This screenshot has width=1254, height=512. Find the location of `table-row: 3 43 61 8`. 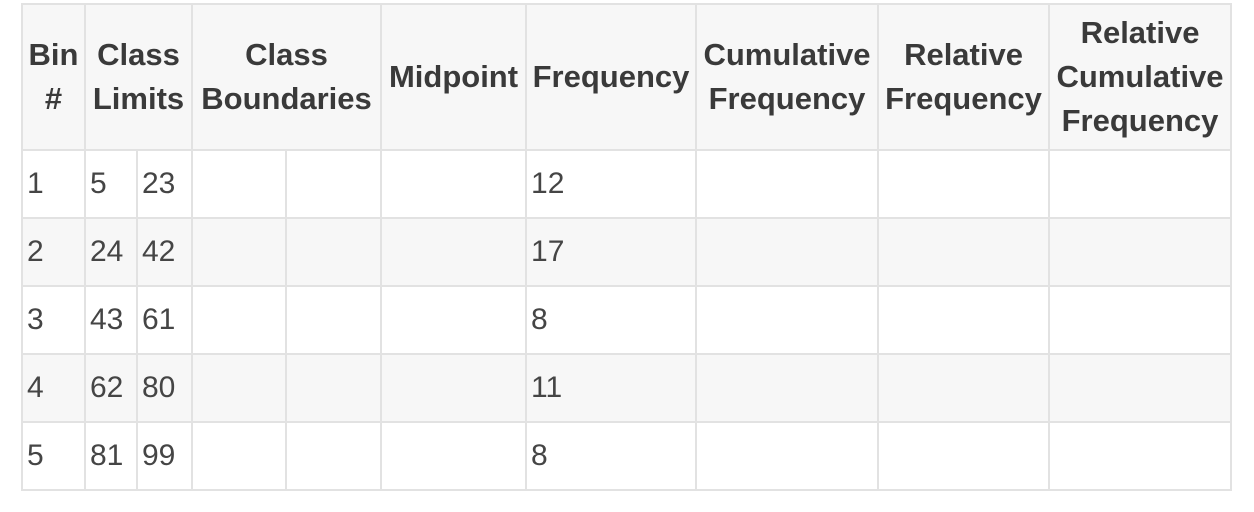

table-row: 3 43 61 8 is located at coordinates (627, 320).